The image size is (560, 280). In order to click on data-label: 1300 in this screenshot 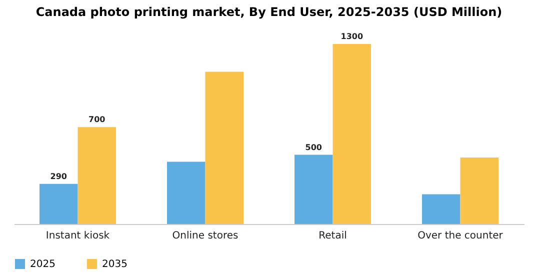, I will do `click(352, 36)`.